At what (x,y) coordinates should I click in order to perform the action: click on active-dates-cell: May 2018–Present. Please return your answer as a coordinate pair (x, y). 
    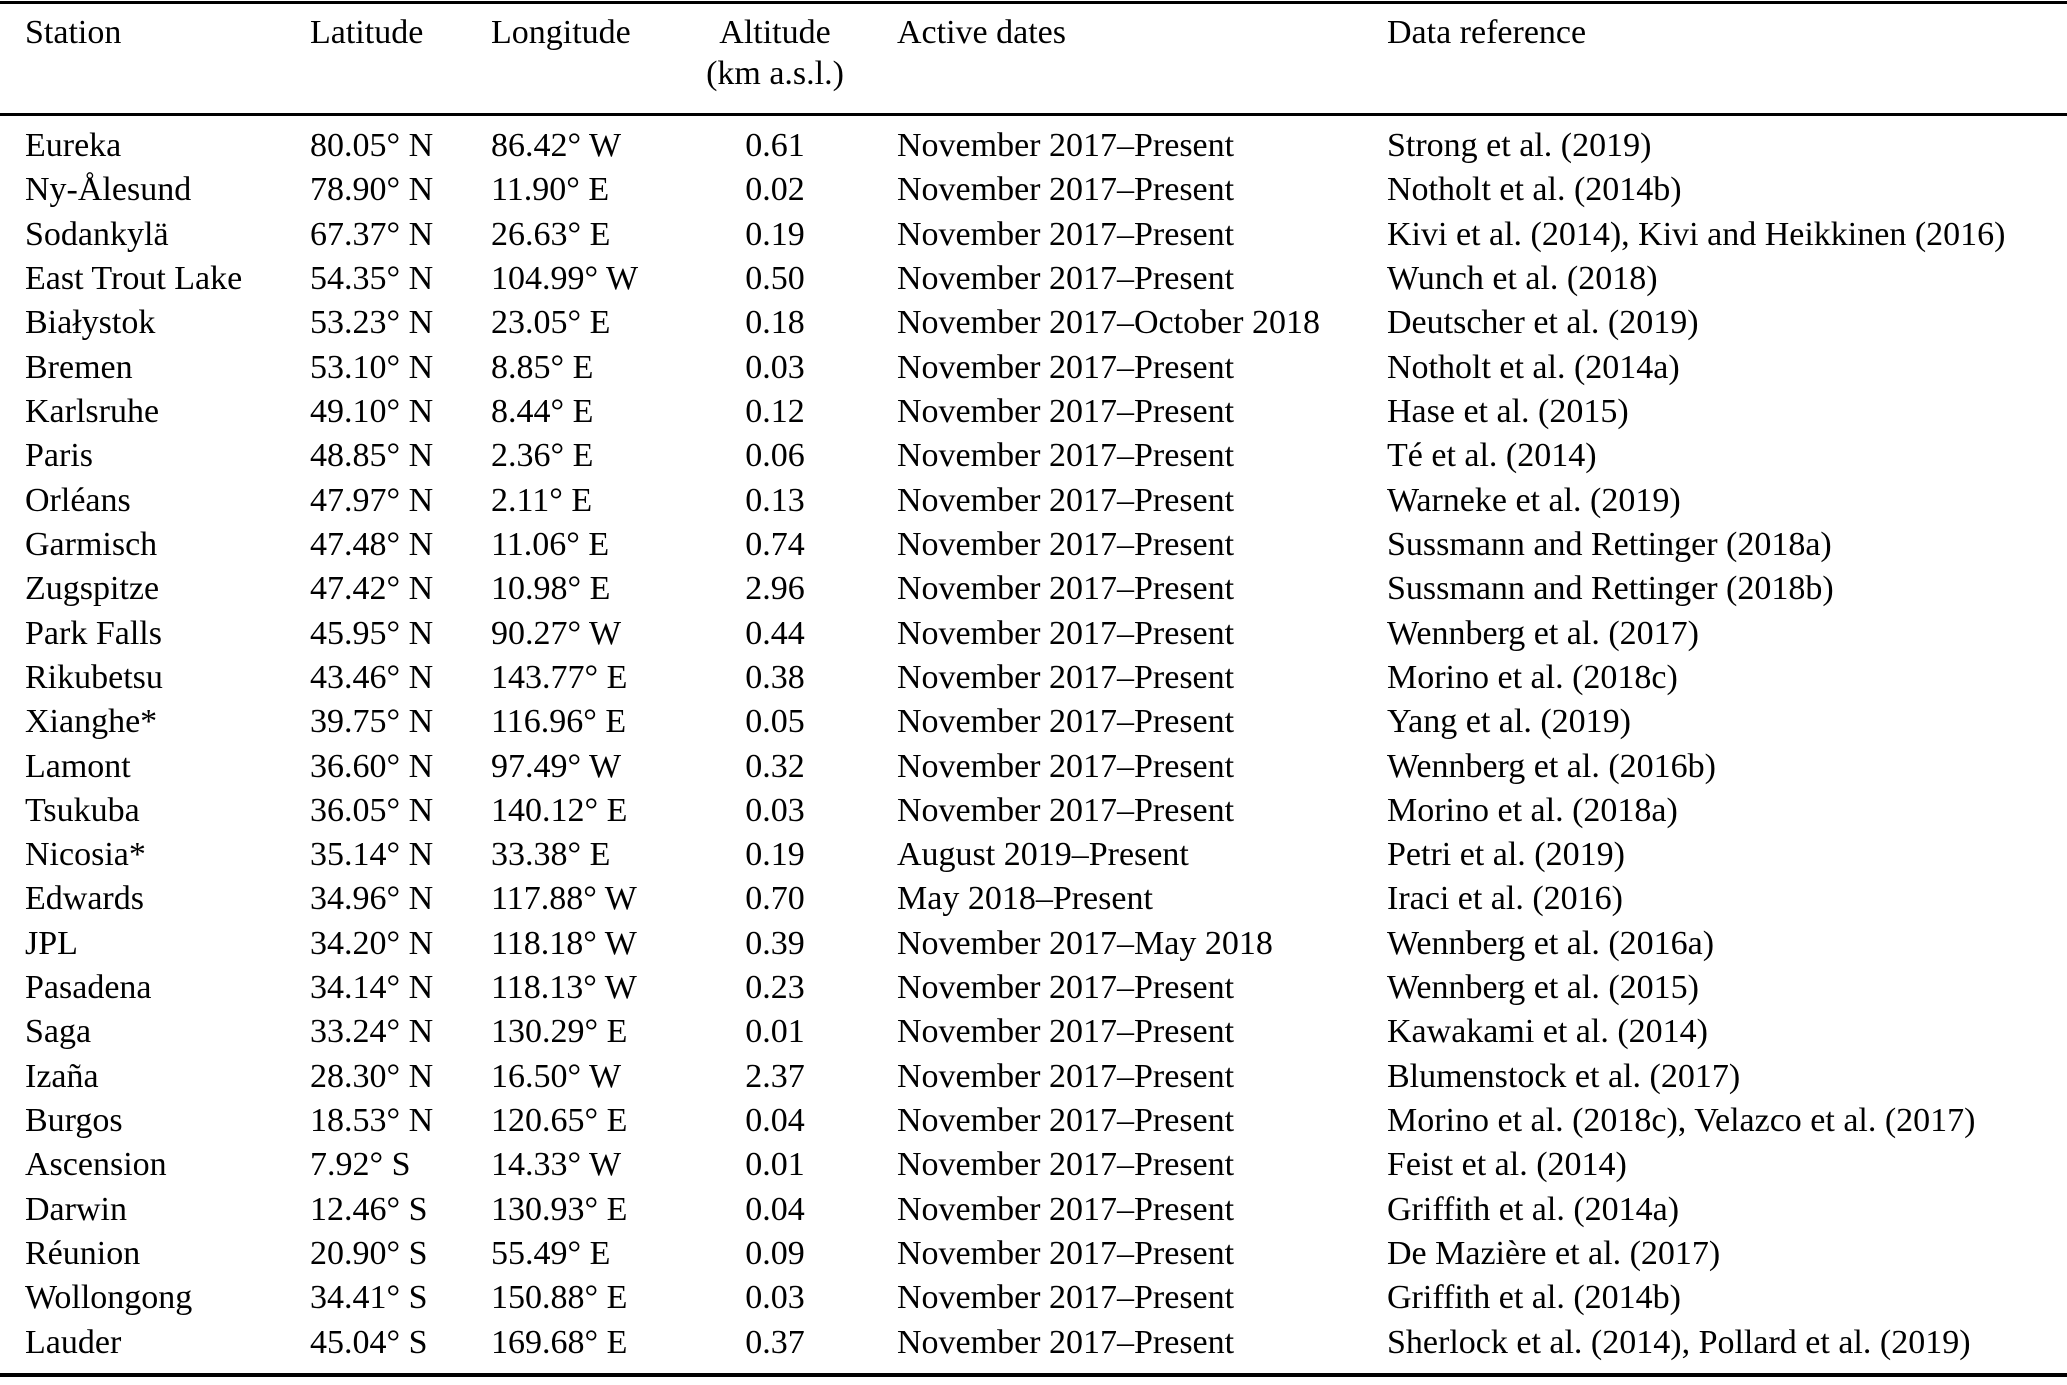
    Looking at the image, I should click on (1025, 899).